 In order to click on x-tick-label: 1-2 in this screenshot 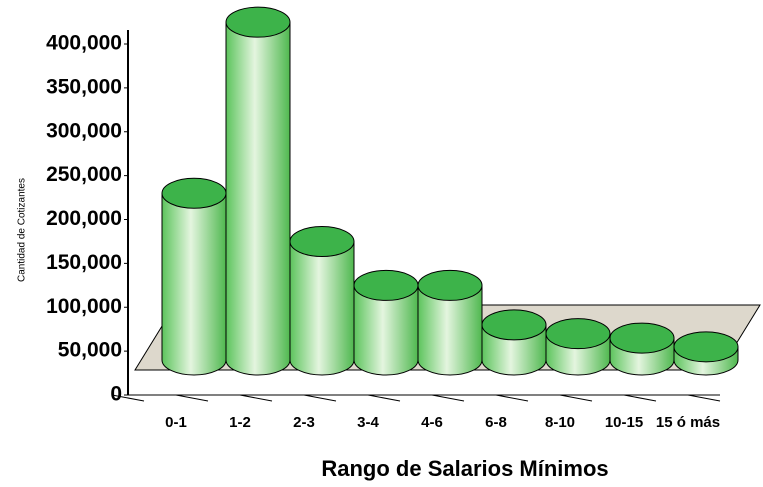, I will do `click(240, 422)`.